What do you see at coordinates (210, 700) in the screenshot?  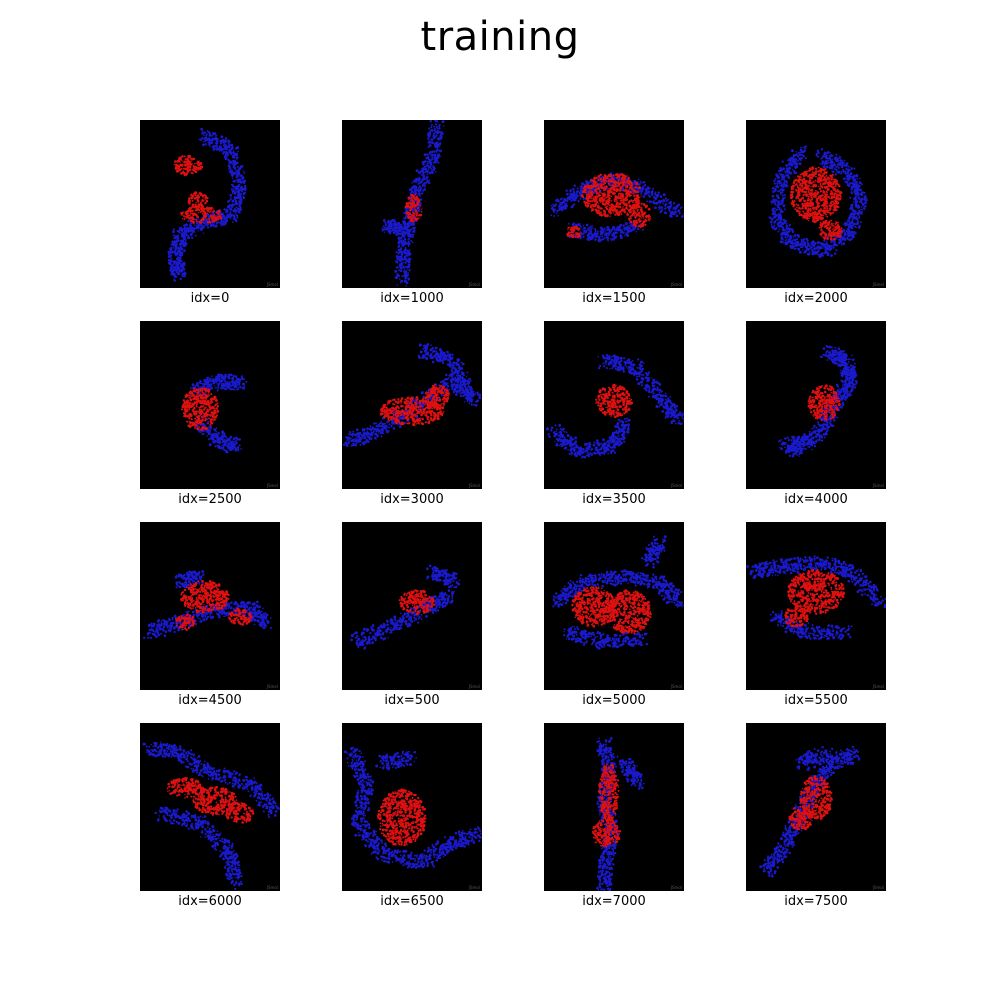 I see `panel-label: idx=4500` at bounding box center [210, 700].